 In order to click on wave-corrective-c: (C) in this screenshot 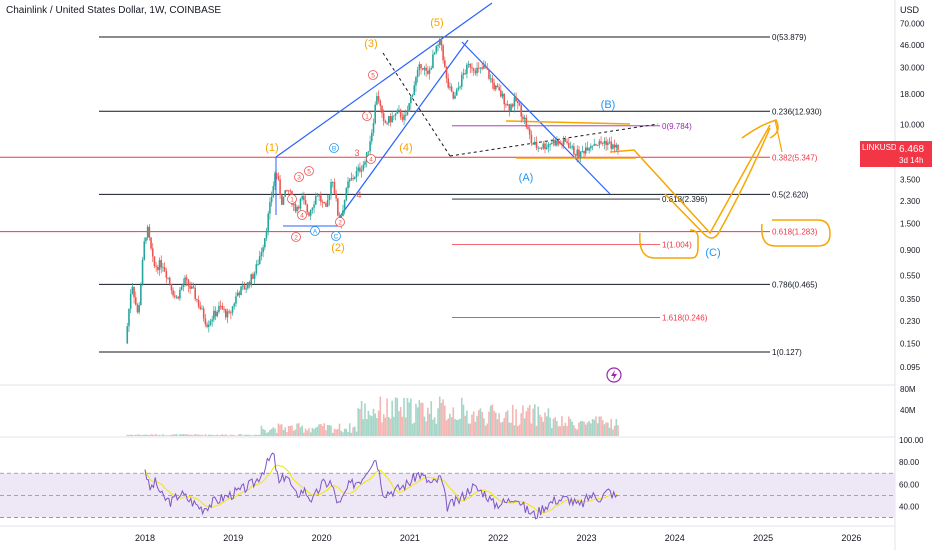, I will do `click(712, 253)`.